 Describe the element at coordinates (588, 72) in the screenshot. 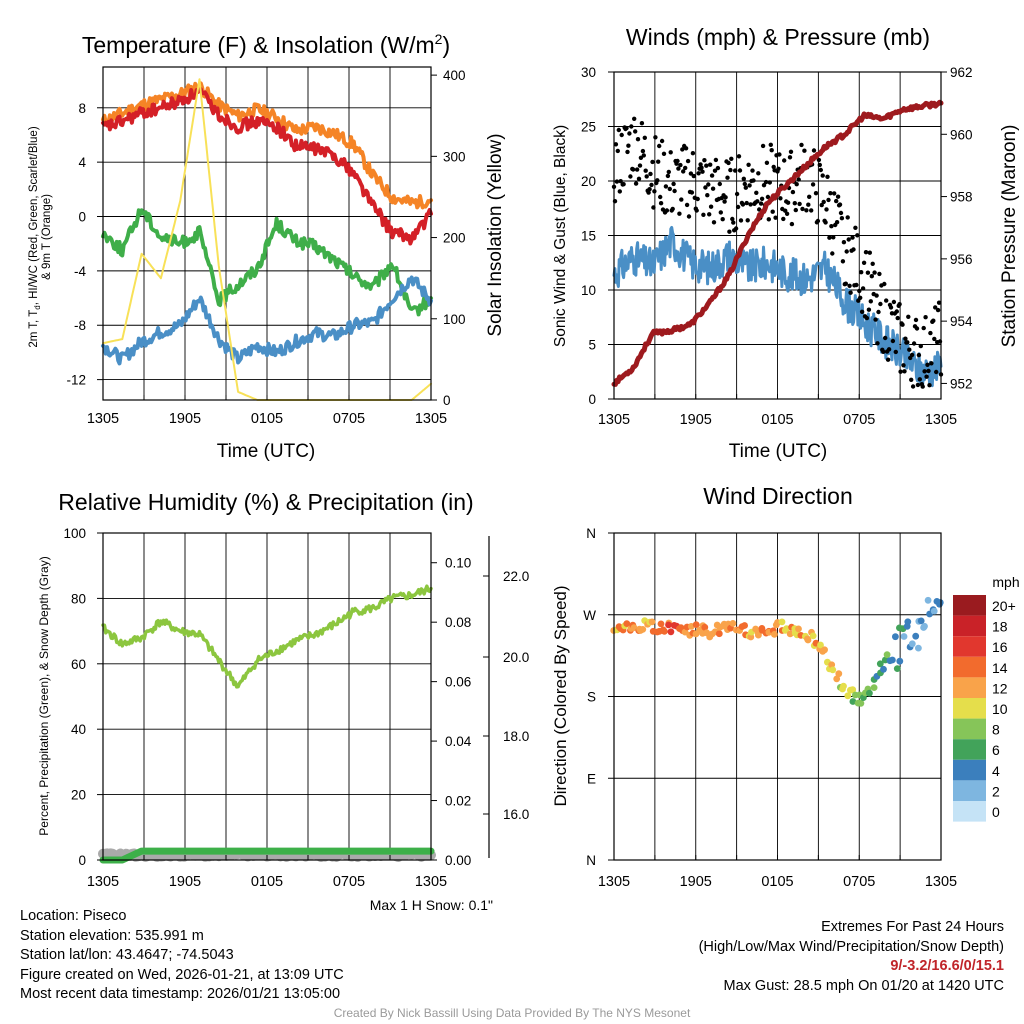

I see `y-tick-label: 30` at that location.